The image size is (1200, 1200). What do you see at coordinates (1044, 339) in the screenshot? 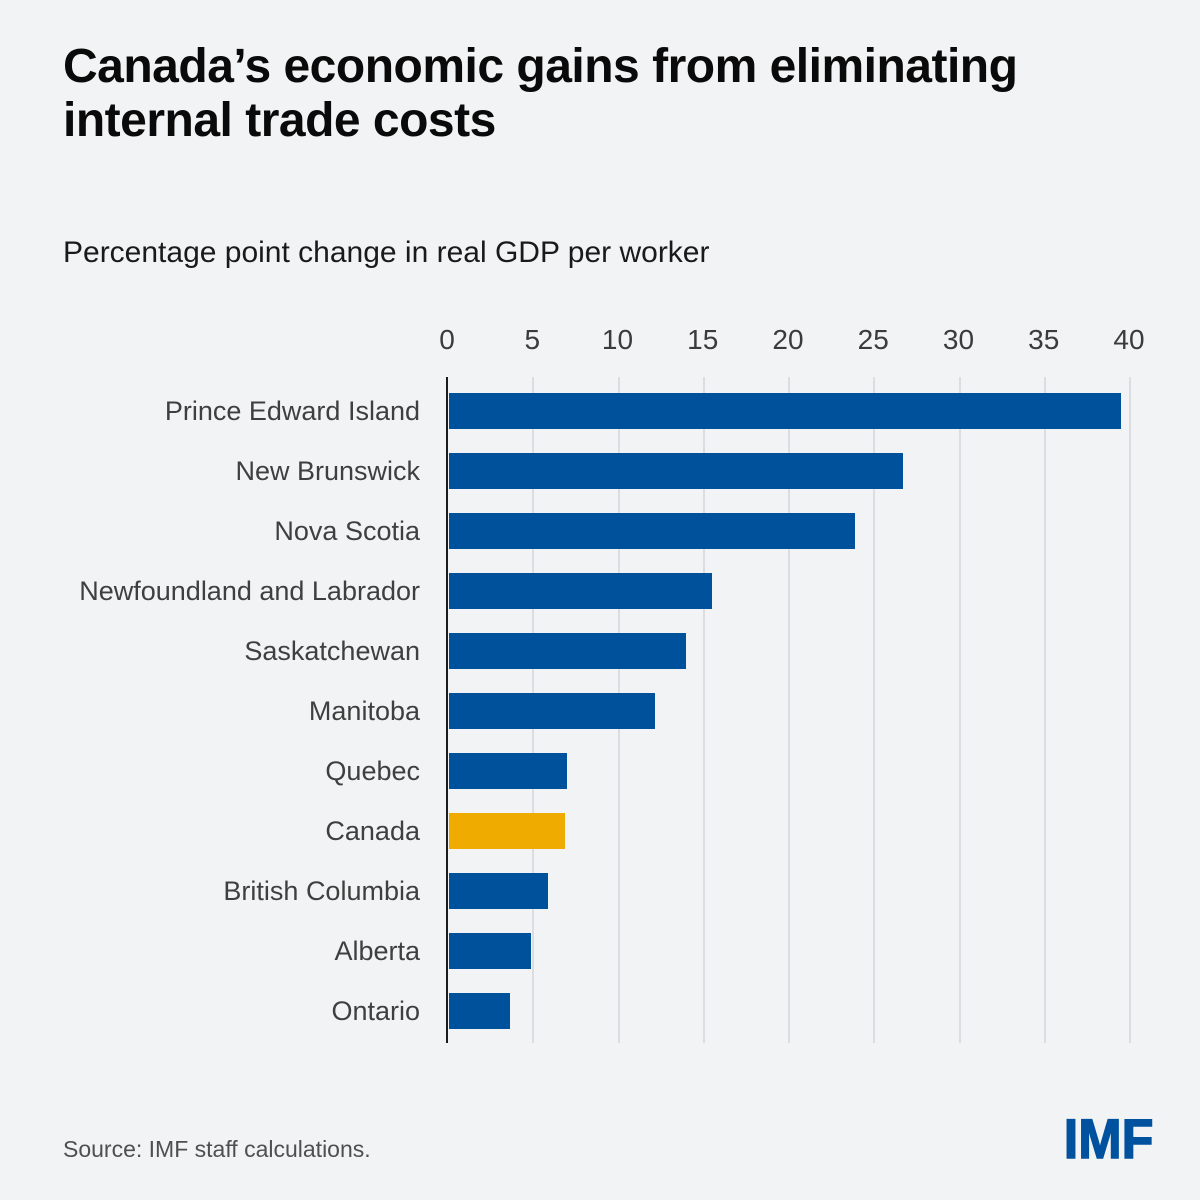
I see `x-axis-tick-label: 35` at bounding box center [1044, 339].